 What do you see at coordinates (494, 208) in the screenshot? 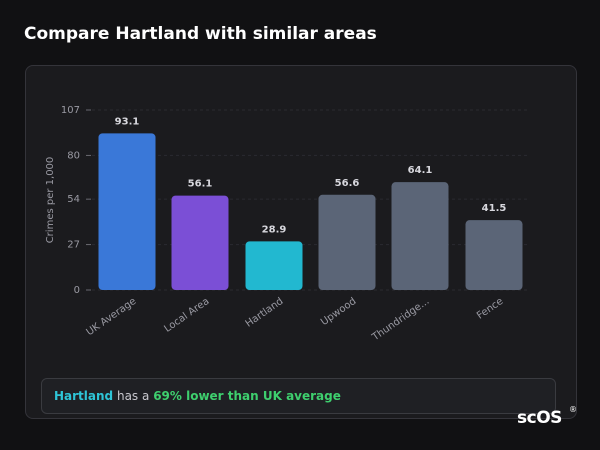
I see `value-label: 41.5` at bounding box center [494, 208].